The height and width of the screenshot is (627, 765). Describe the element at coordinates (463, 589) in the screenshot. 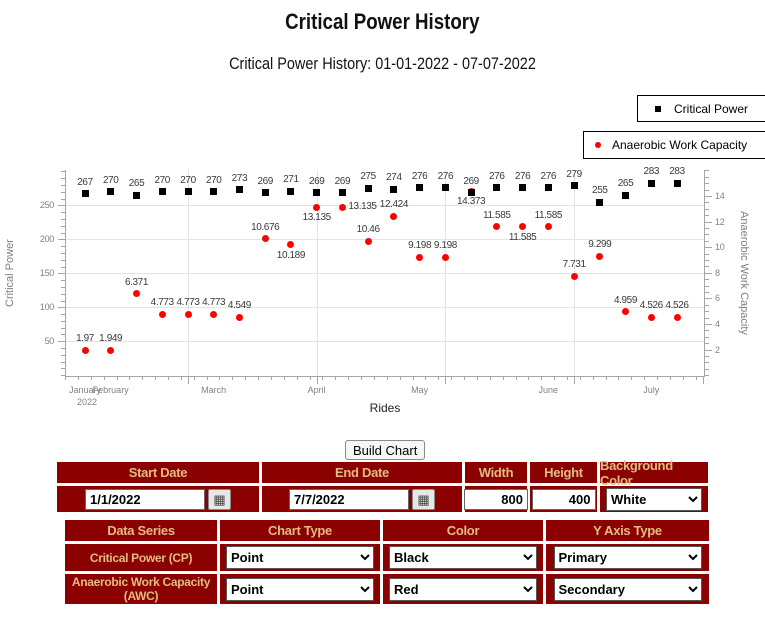

I see `awc-color-select: Red` at that location.